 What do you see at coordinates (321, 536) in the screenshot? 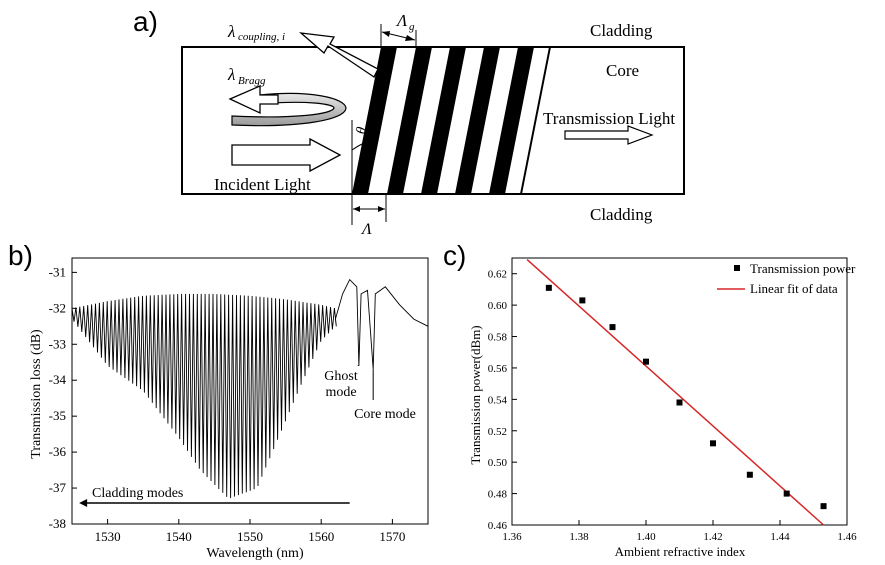
I see `x-tick-label: 1560` at bounding box center [321, 536].